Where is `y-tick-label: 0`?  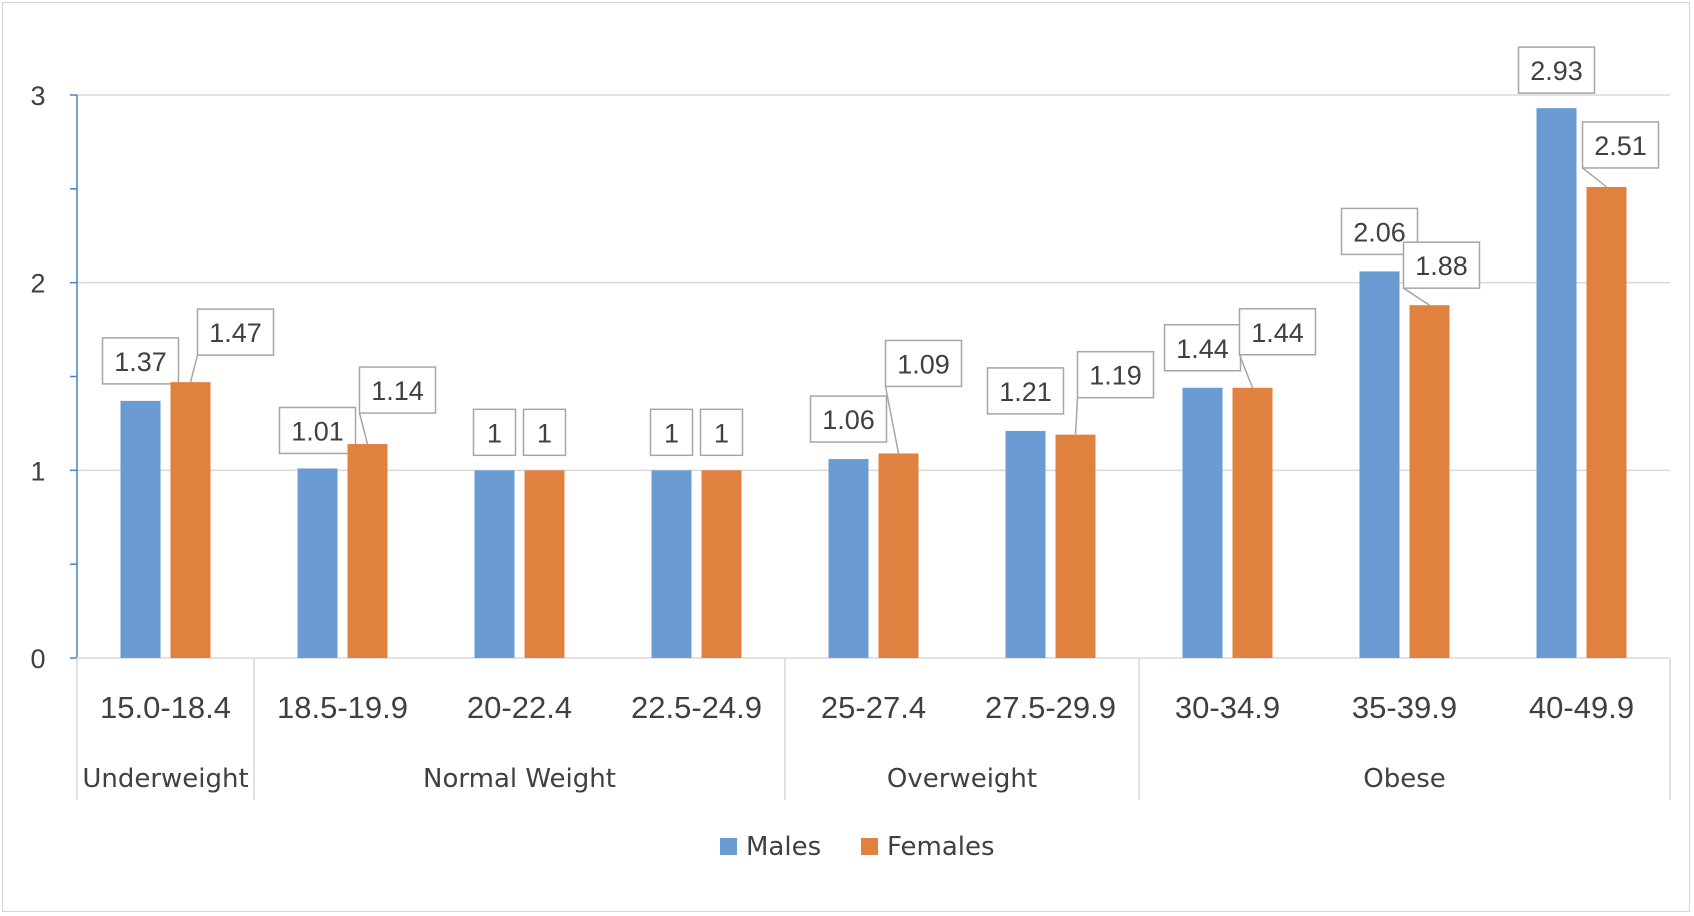 y-tick-label: 0 is located at coordinates (37, 659).